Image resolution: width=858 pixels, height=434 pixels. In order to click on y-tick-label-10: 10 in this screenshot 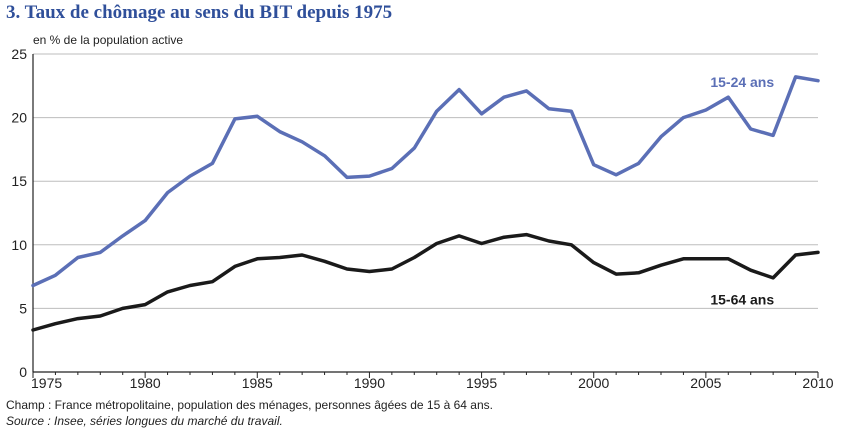, I will do `click(19, 245)`.